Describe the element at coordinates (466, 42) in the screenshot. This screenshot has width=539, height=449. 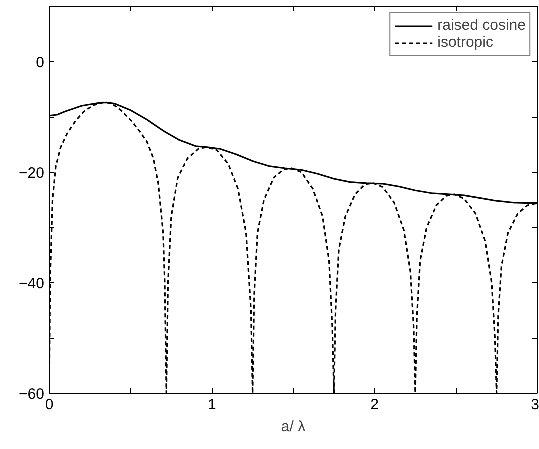
I see `legend-label: isotropic` at that location.